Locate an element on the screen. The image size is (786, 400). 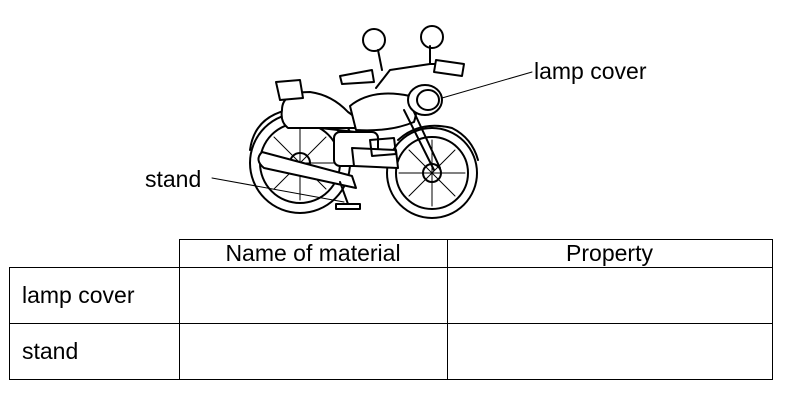
lamp-cover-material-cell is located at coordinates (313, 295).